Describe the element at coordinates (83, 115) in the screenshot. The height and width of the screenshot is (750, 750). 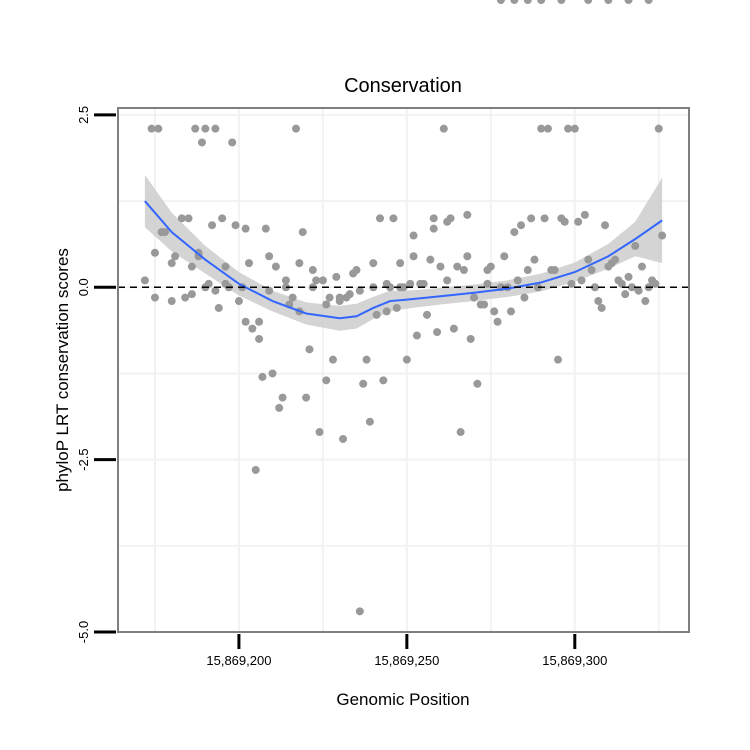
I see `y-tick-label: 2.5` at that location.